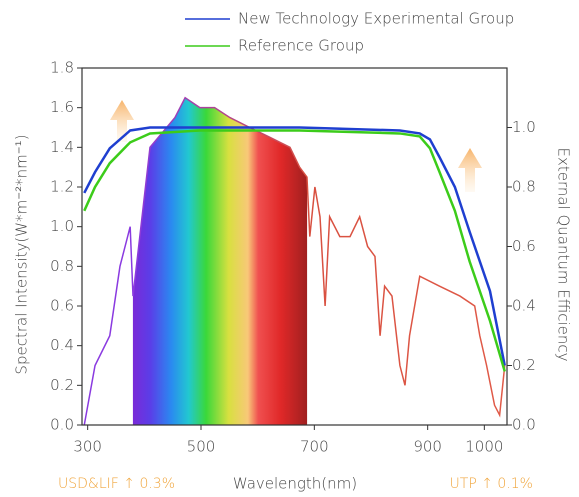  I want to click on x-tick-label: 500, so click(201, 447).